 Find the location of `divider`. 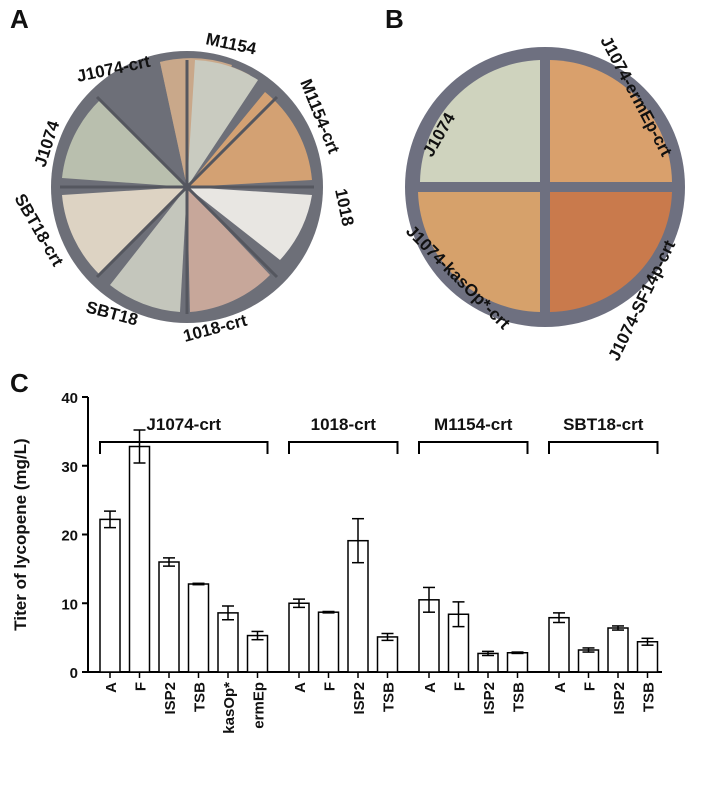

divider is located at coordinates (187, 187).